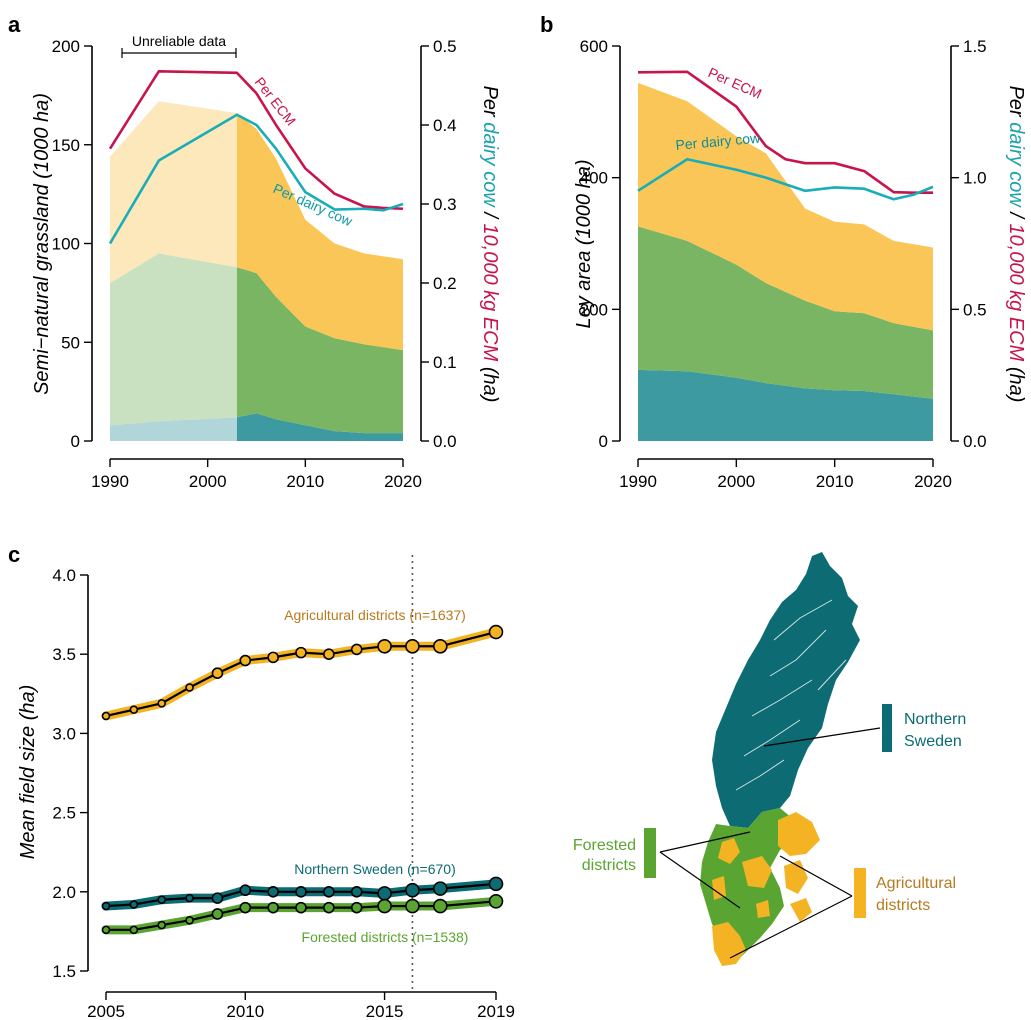 This screenshot has height=1020, width=1031. What do you see at coordinates (445, 125) in the screenshot?
I see `a-ytick2-label: 0.4` at bounding box center [445, 125].